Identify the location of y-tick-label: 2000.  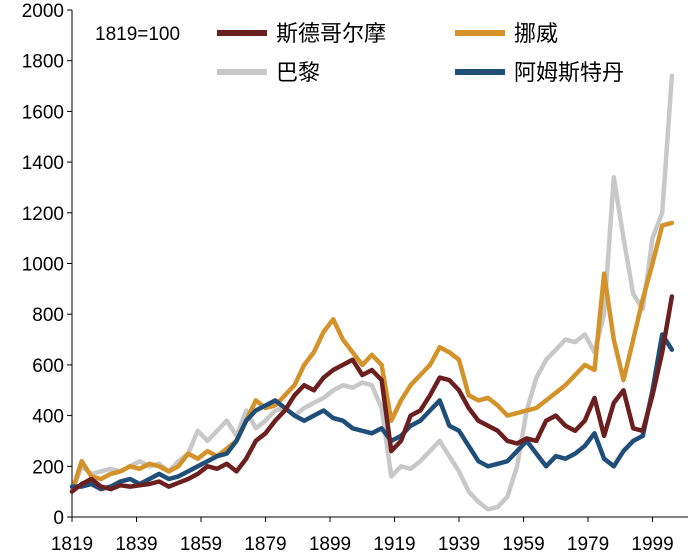
(43, 11).